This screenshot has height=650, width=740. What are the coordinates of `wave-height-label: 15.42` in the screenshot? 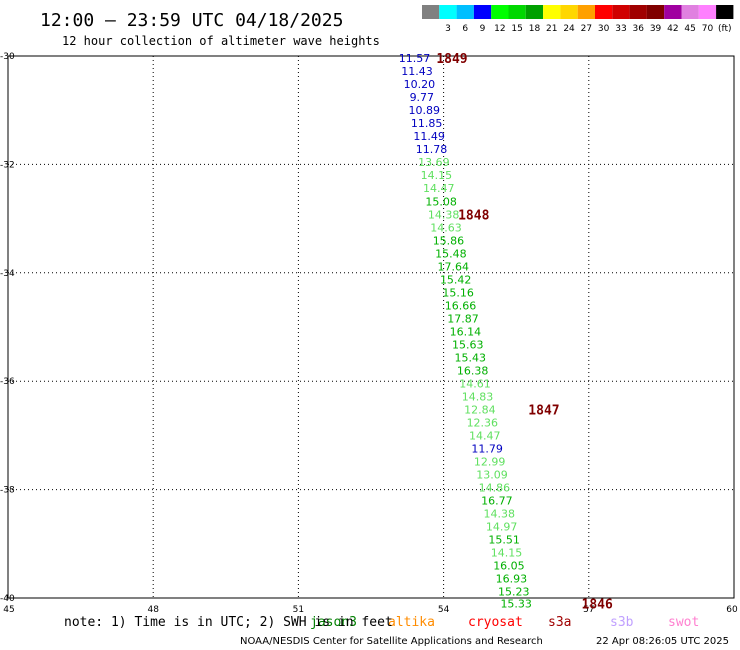 It's located at (456, 279).